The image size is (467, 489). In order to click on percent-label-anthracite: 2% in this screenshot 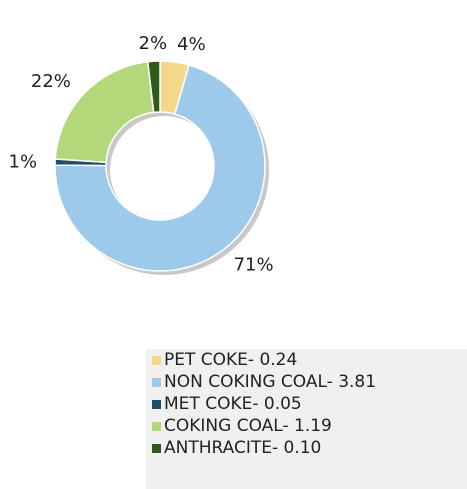, I will do `click(153, 43)`.